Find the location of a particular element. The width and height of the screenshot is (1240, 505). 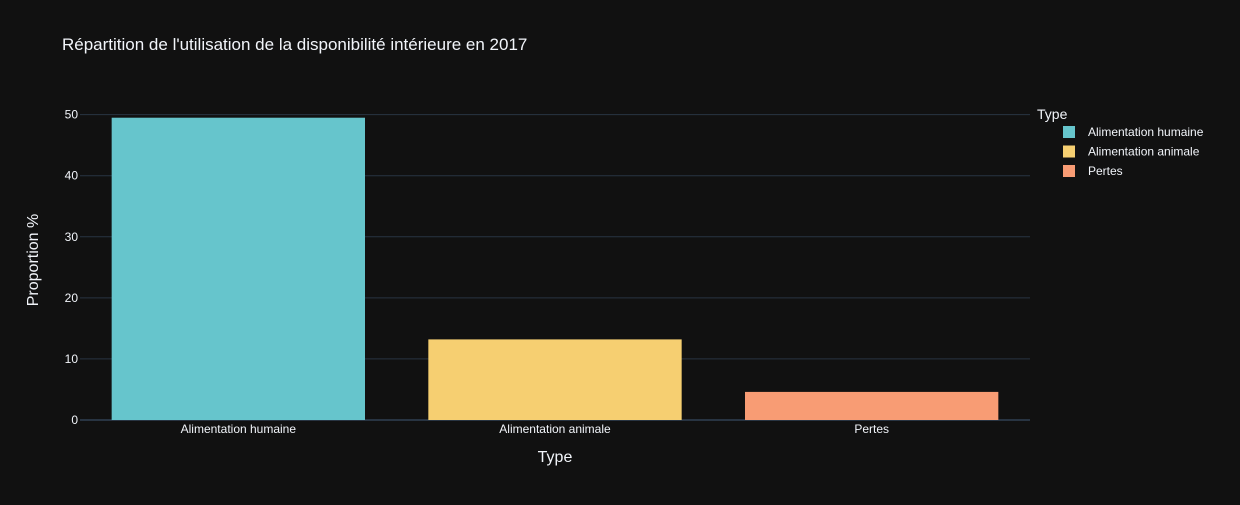

x-tick-label: Alimentation humaine is located at coordinates (239, 429).